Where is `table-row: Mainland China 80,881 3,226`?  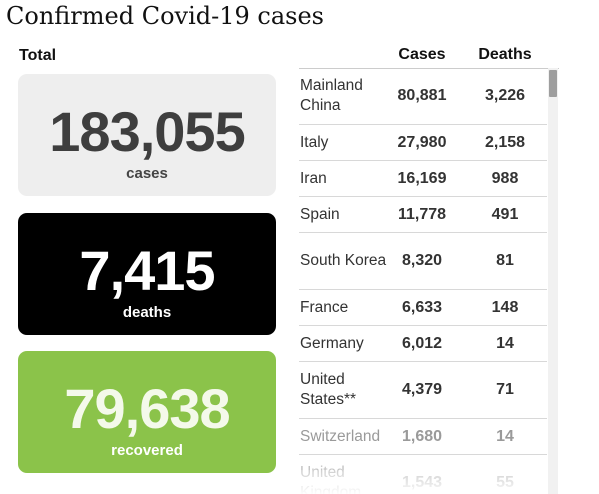
table-row: Mainland China 80,881 3,226 is located at coordinates (423, 96).